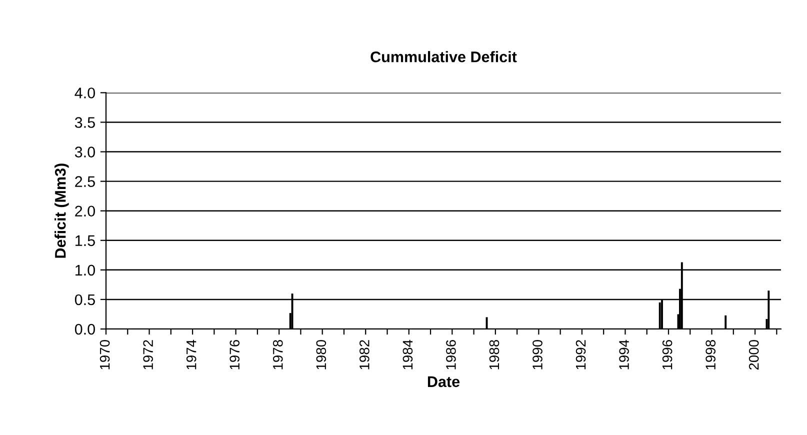 This screenshot has width=807, height=435. Describe the element at coordinates (711, 355) in the screenshot. I see `x-tick-label: 1998` at that location.